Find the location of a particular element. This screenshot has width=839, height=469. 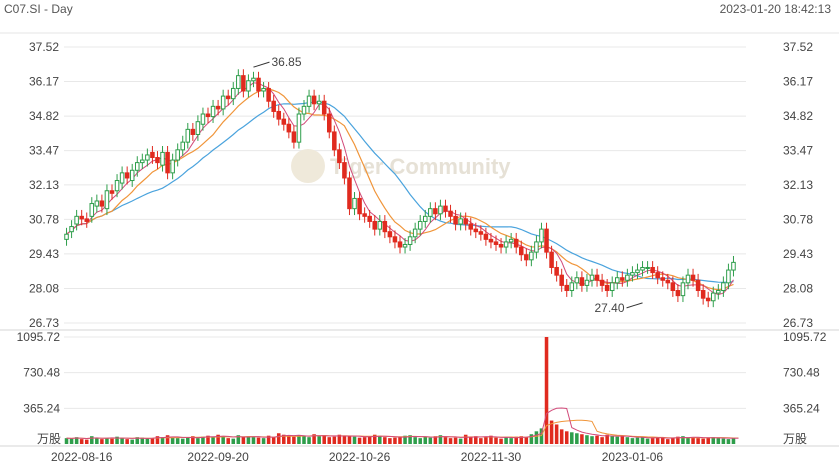

date-tick: 2023-01-06 is located at coordinates (633, 457).